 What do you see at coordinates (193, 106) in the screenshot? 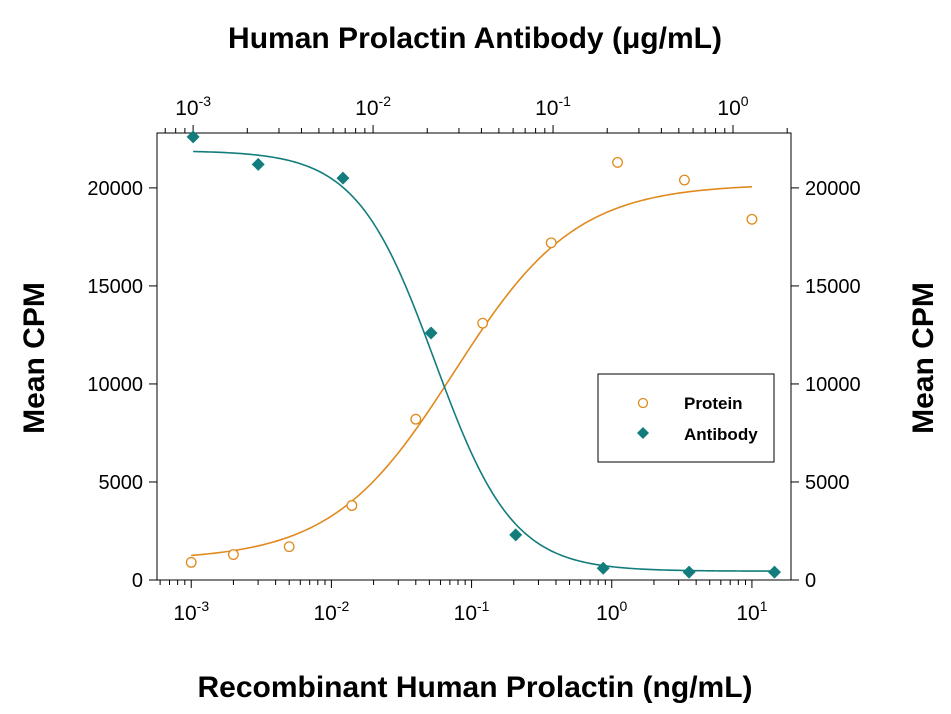
I see `x-tick-label-top: 10⁻³` at bounding box center [193, 106].